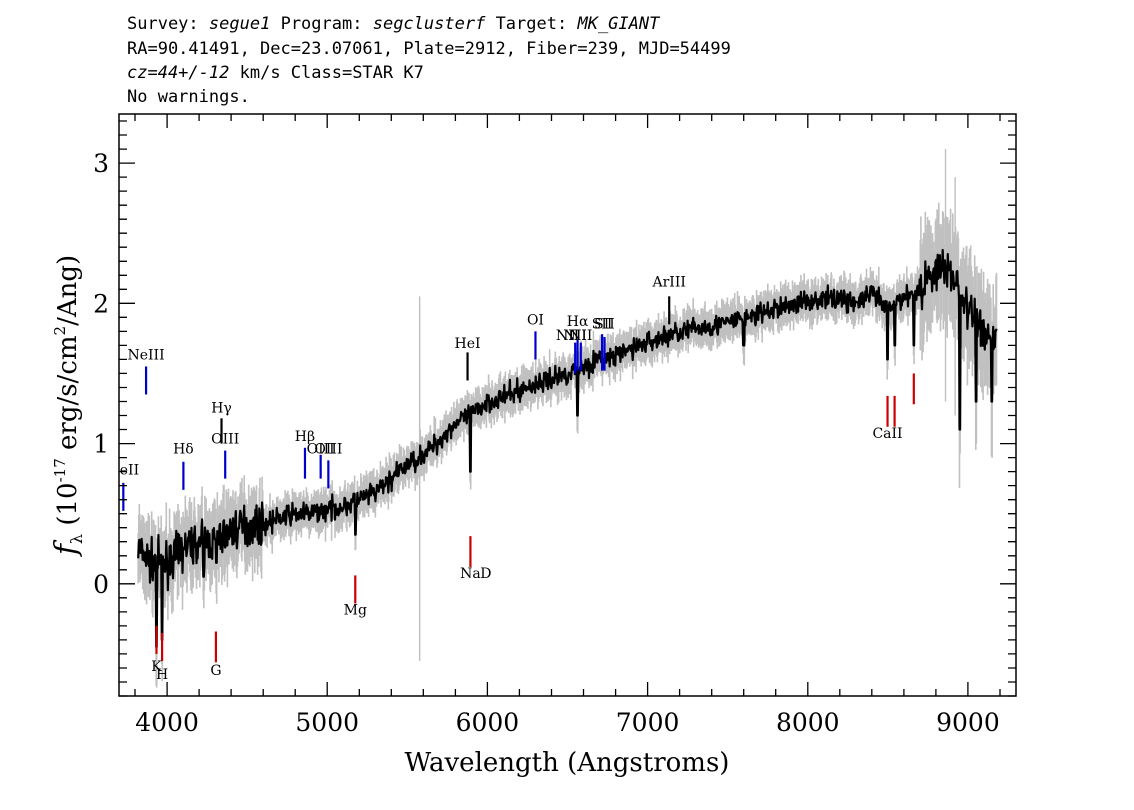 Image resolution: width=1134 pixels, height=810 pixels. I want to click on program-label: Program:, so click(322, 24).